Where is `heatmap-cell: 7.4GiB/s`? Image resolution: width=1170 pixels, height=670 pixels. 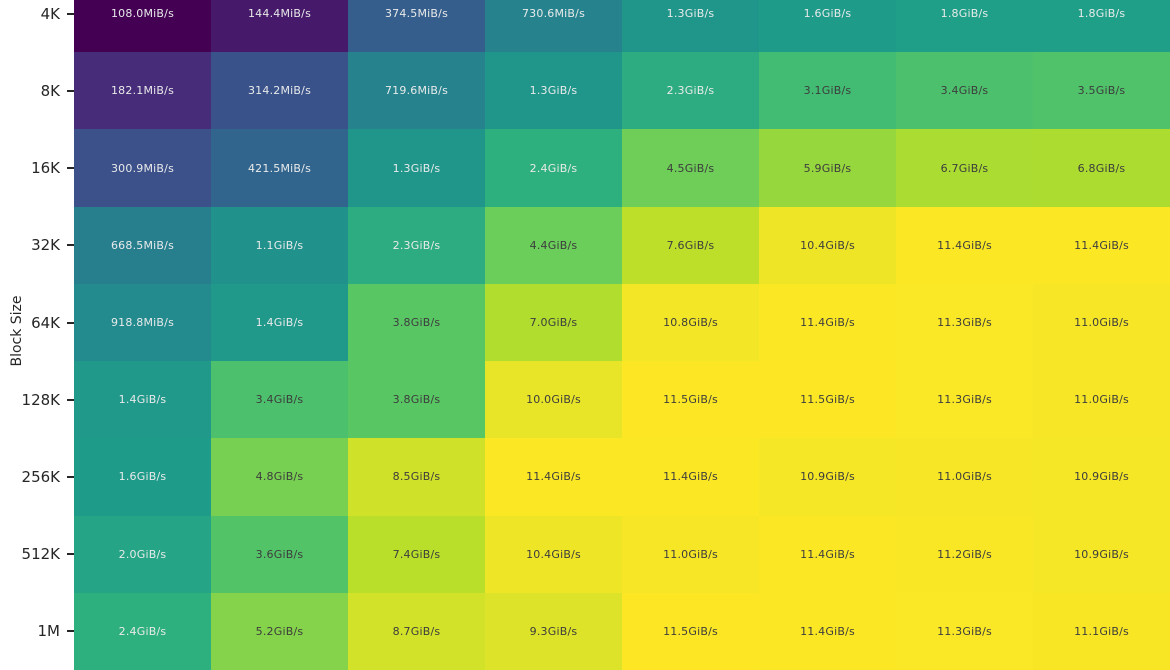 heatmap-cell: 7.4GiB/s is located at coordinates (416, 554).